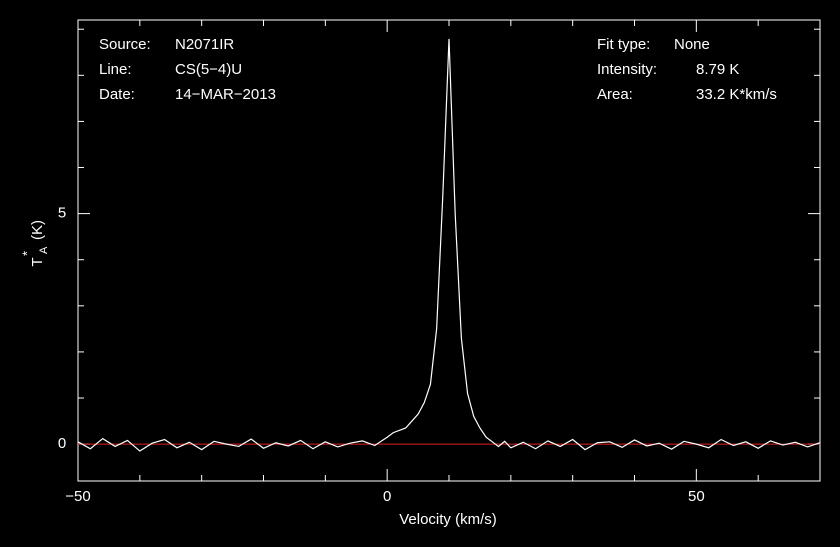 Image resolution: width=840 pixels, height=547 pixels. Describe the element at coordinates (204, 44) in the screenshot. I see `annotation-value: N2071IR` at that location.